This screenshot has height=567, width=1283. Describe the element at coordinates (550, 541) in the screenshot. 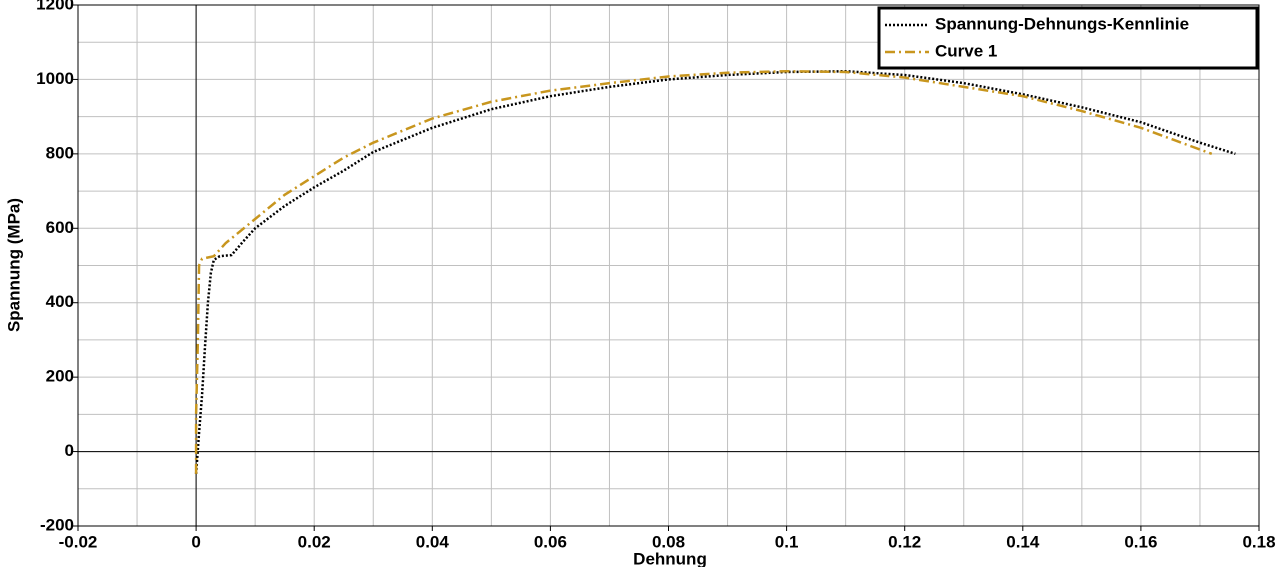

I see `x-tick-label: 0.06` at that location.